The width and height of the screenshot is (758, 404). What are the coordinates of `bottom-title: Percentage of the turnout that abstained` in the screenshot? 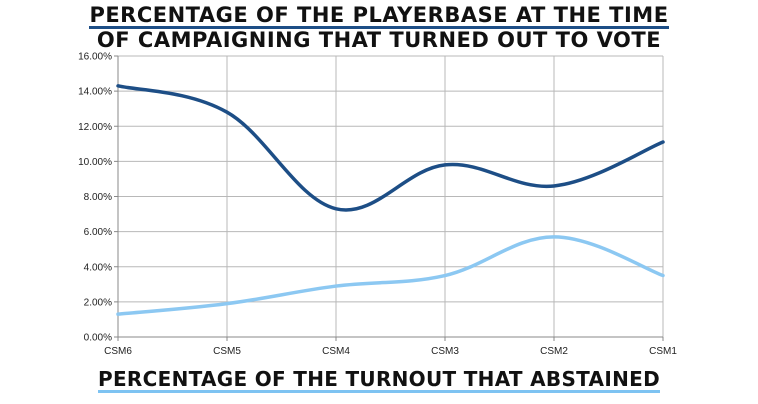 It's located at (379, 380).